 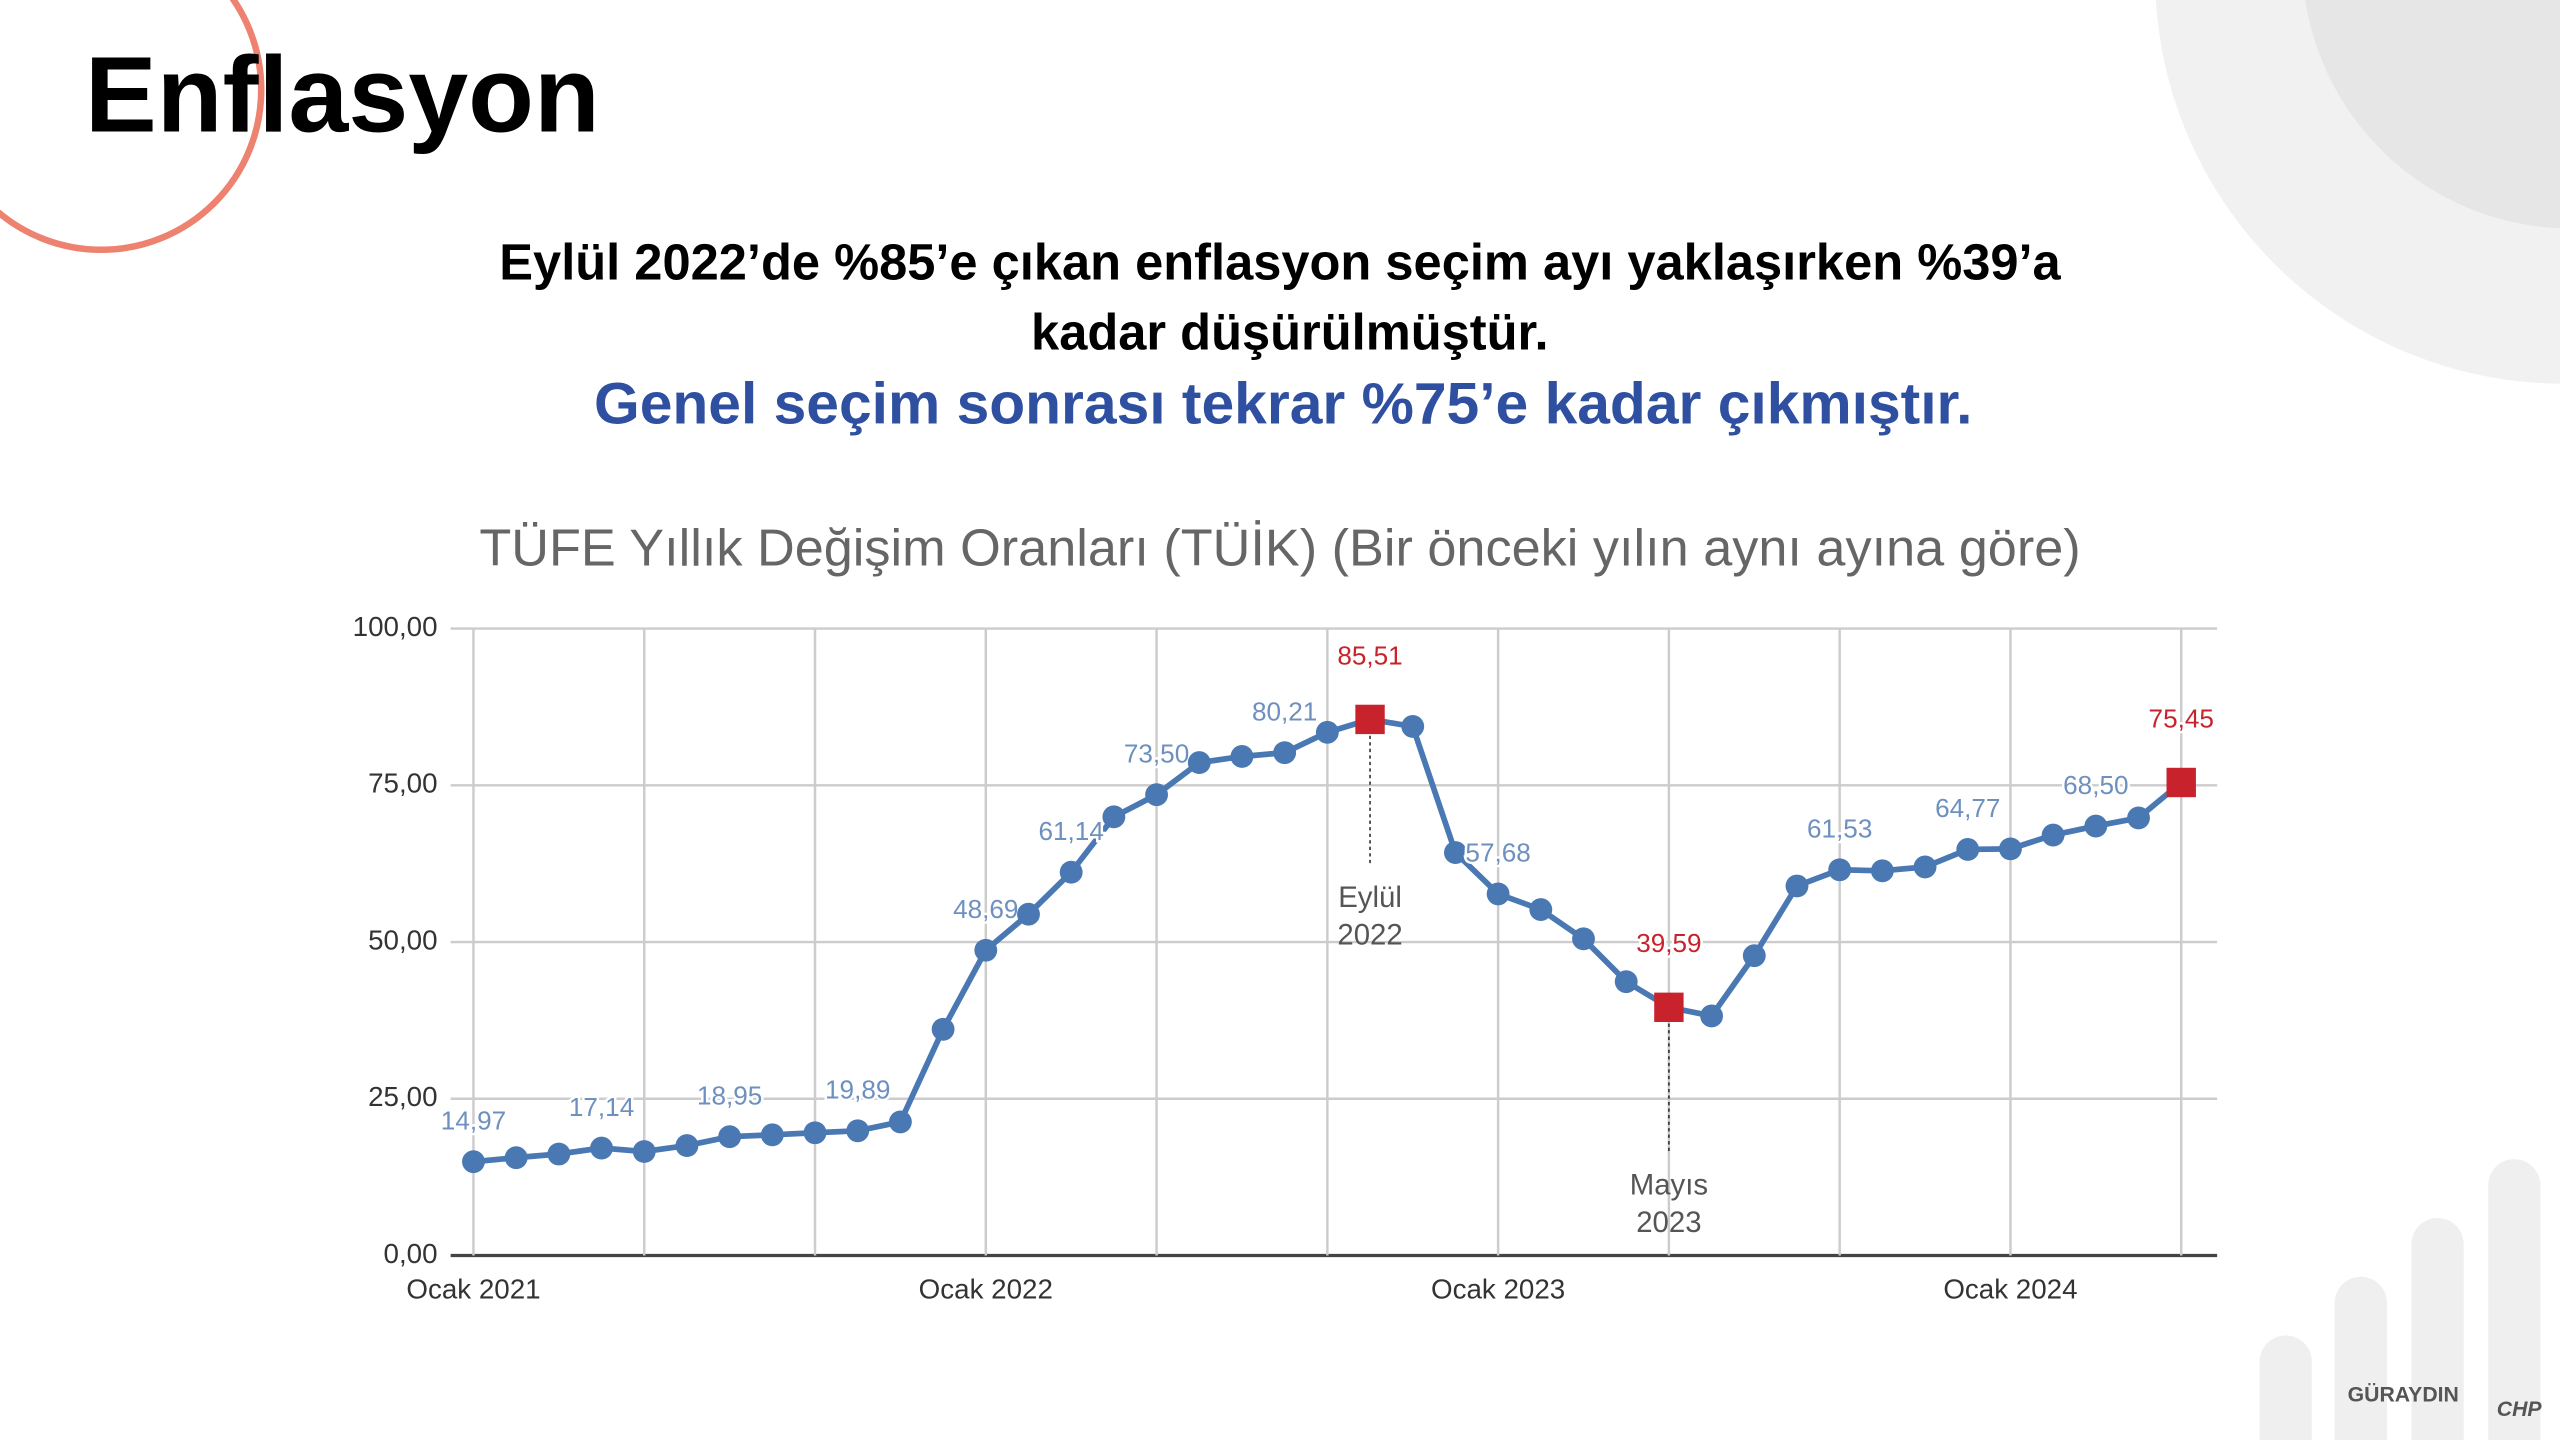 I want to click on data-label: 61,14, so click(x=1071, y=831).